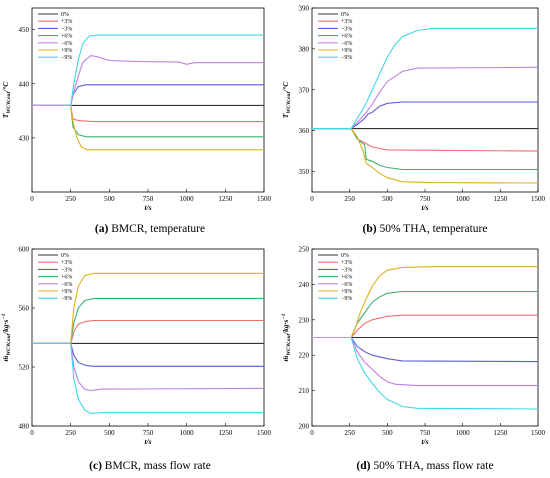 The image size is (550, 478). Describe the element at coordinates (304, 285) in the screenshot. I see `y-tick-label: 240` at that location.